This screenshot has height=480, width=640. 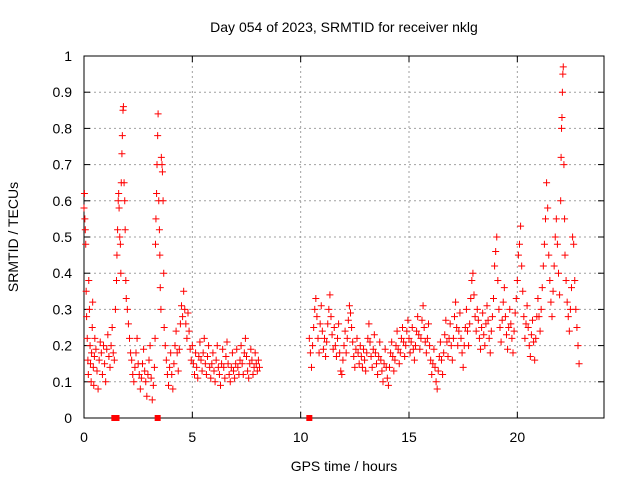 I want to click on y-tick-label: 0.6, so click(x=63, y=201).